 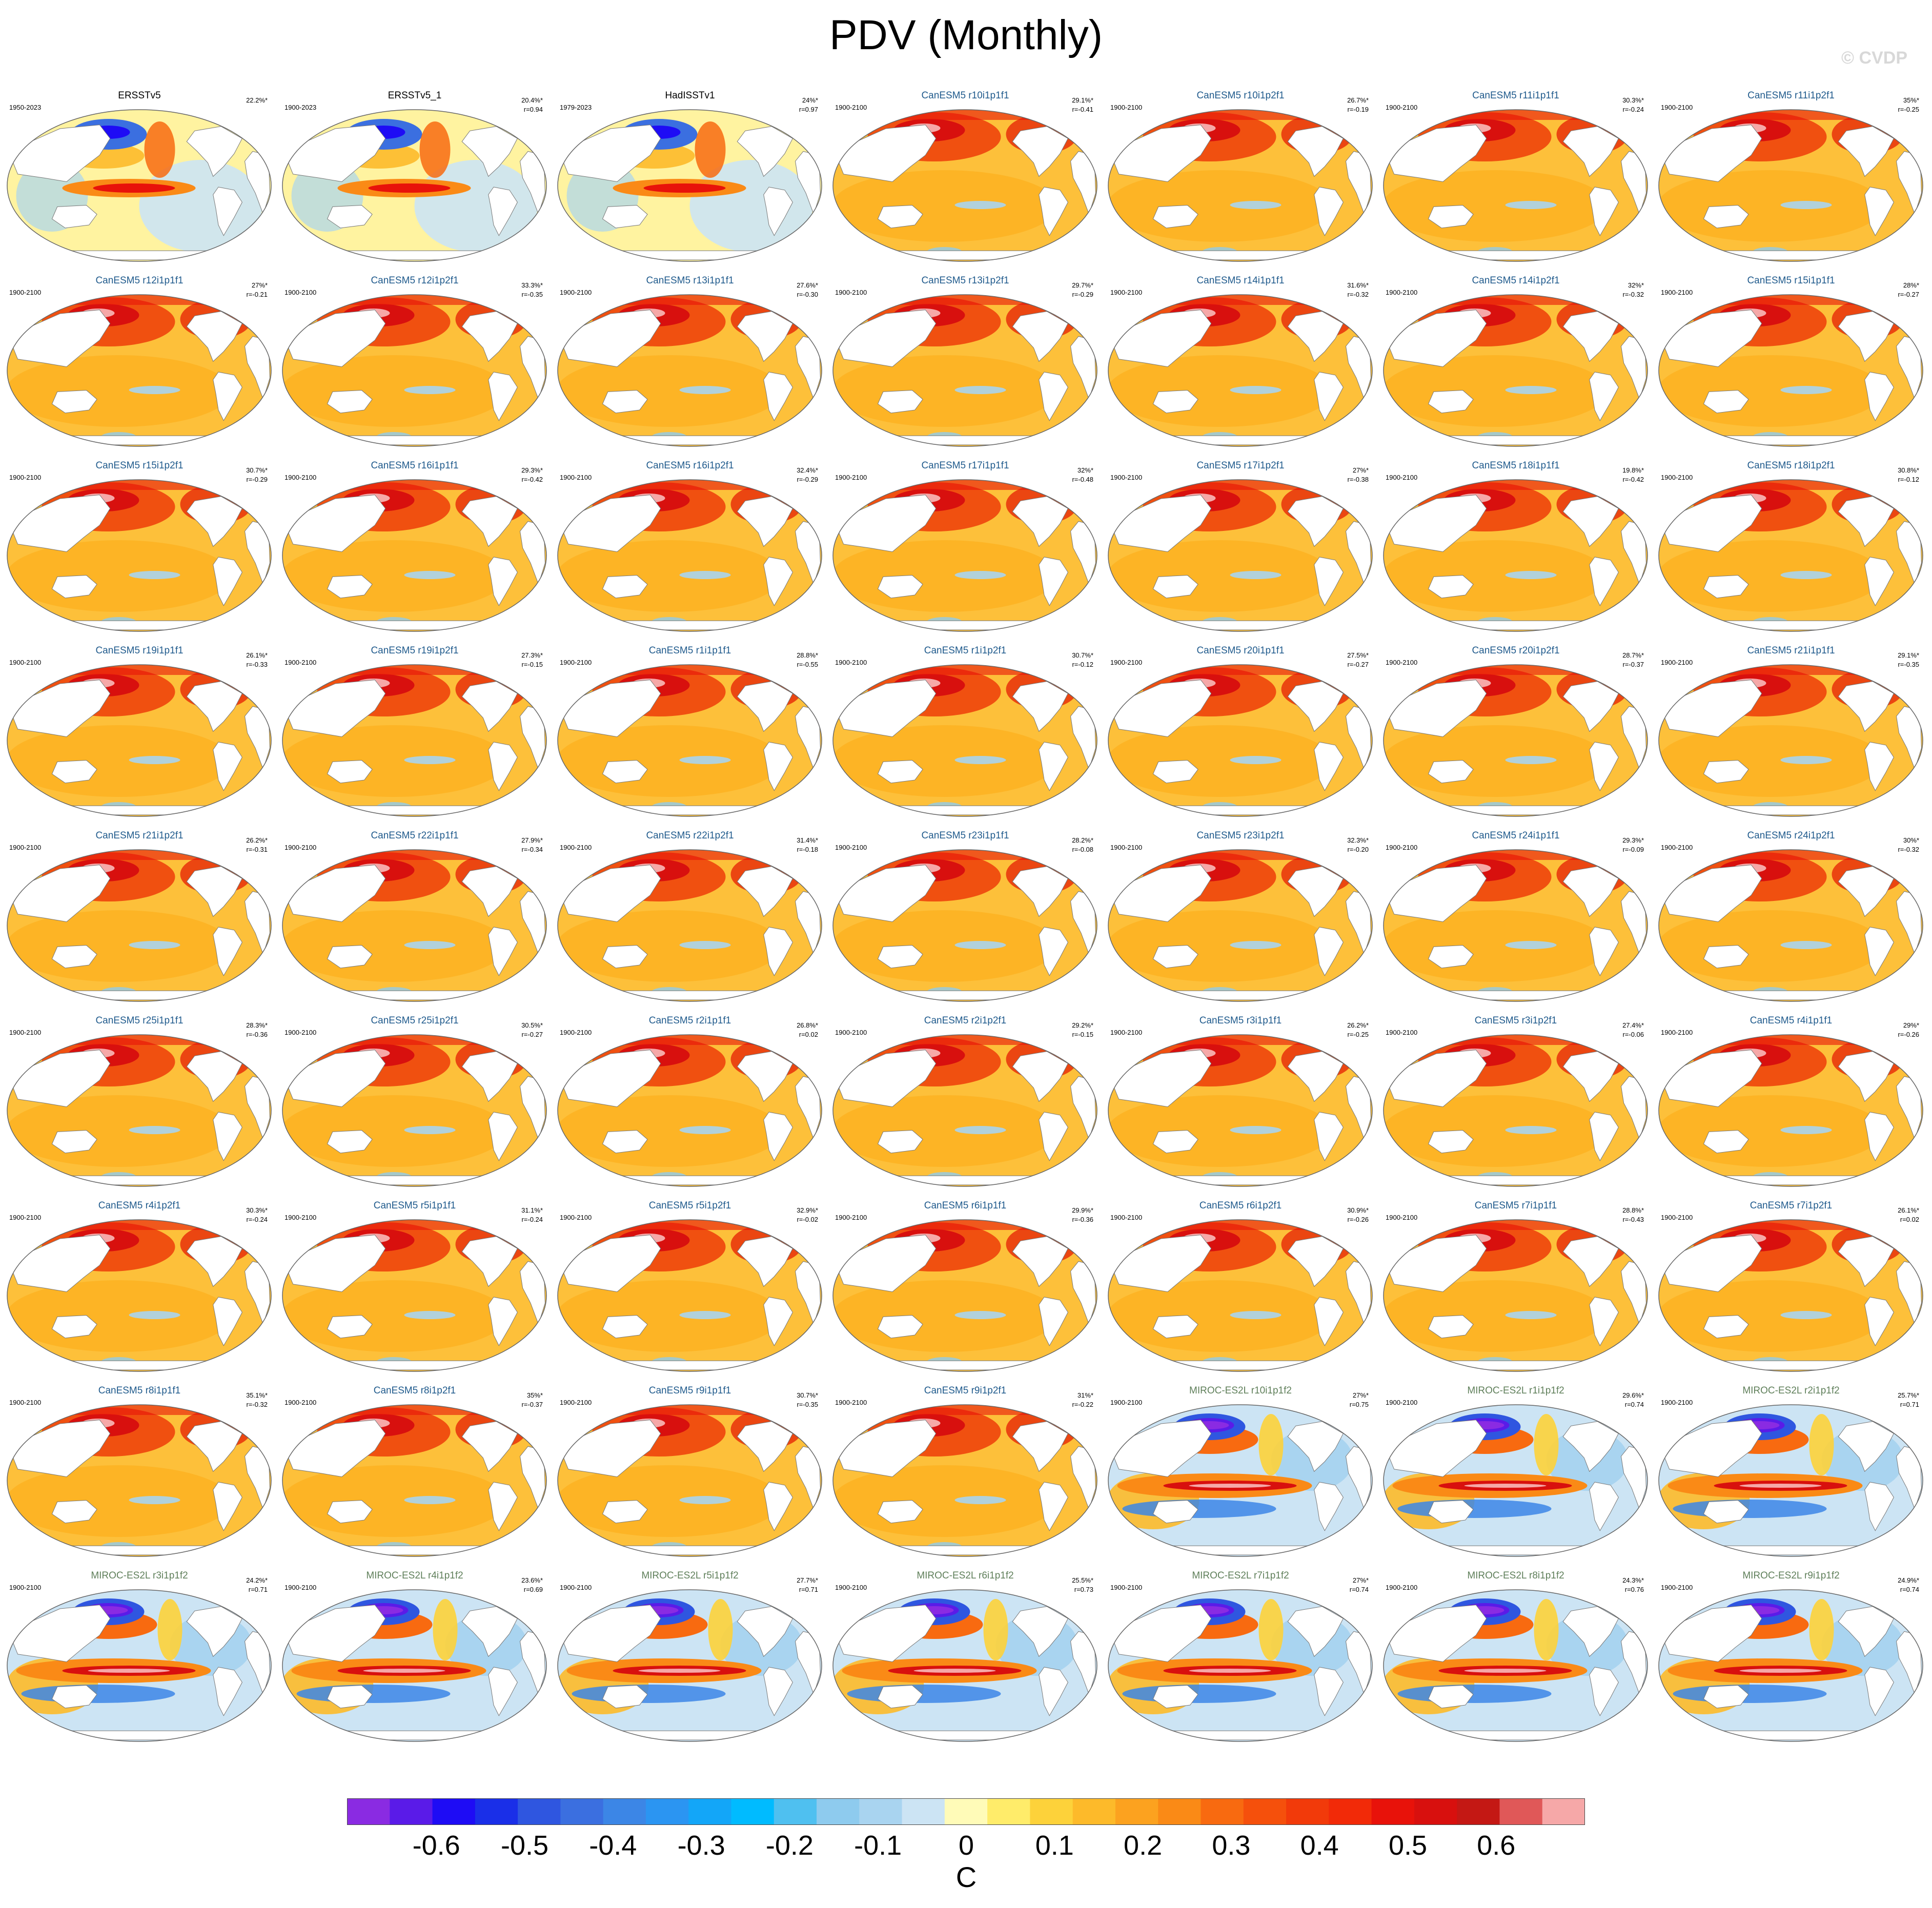 What do you see at coordinates (690, 836) in the screenshot?
I see `panel-title: CanESM5 r22i1p2f1` at bounding box center [690, 836].